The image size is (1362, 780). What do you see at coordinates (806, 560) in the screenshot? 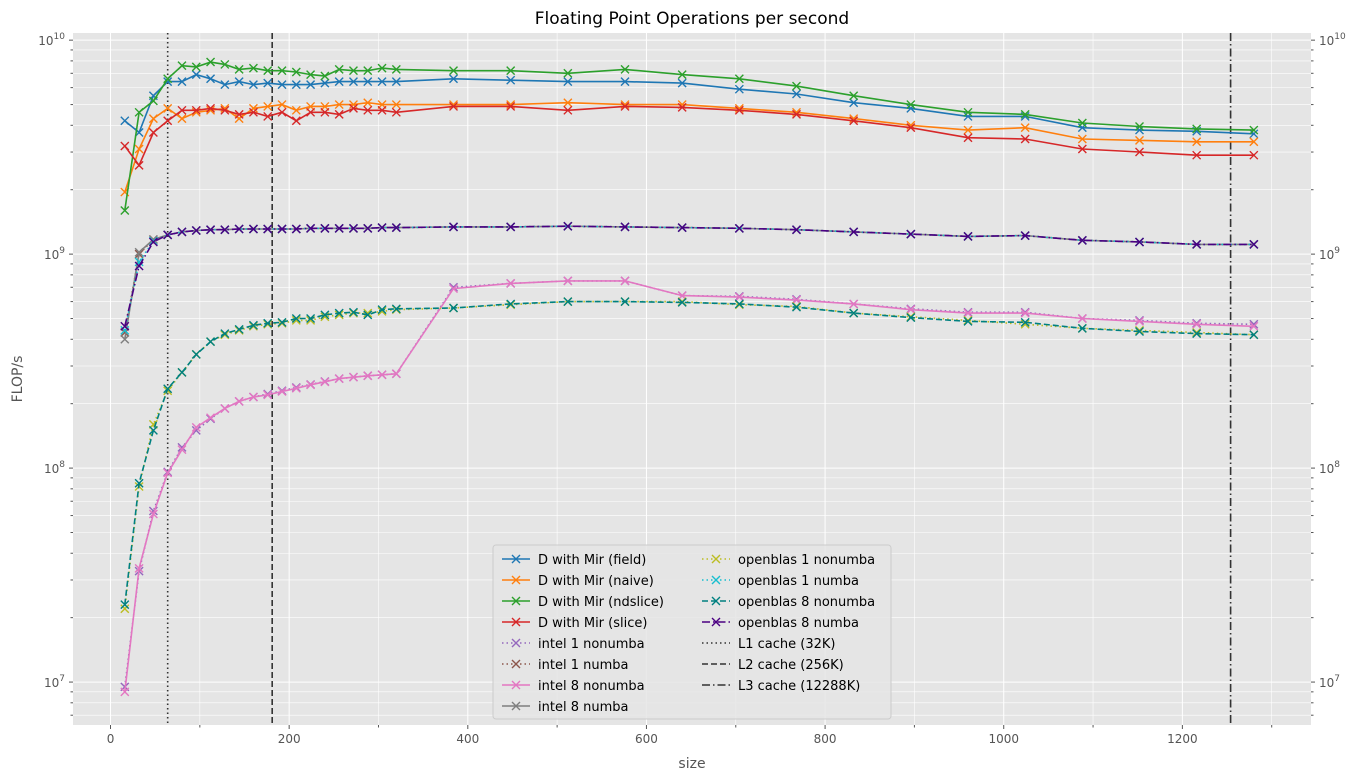
I see `legend-label: openblas 1 nonumba` at bounding box center [806, 560].